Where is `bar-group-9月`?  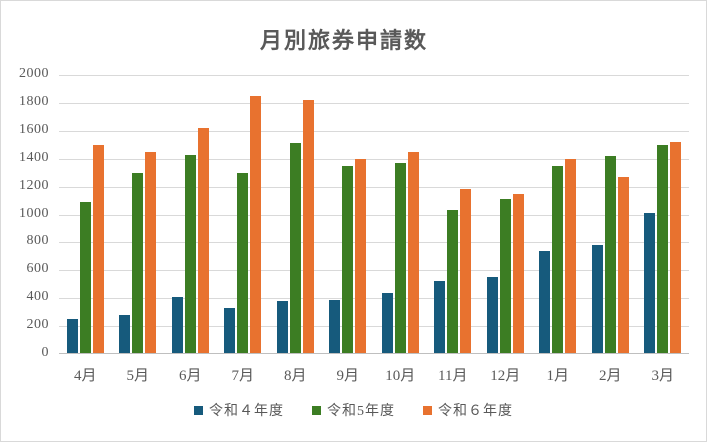 bar-group-9月 is located at coordinates (348, 214).